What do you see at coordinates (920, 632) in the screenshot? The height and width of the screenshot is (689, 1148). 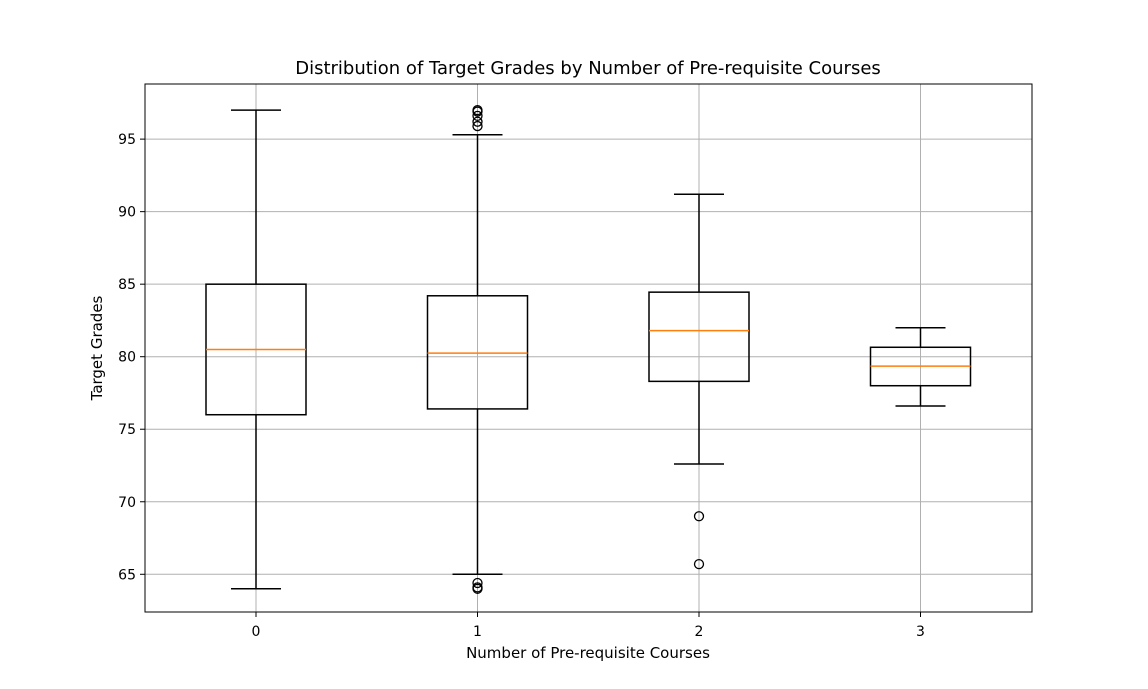 I see `x-tick-label: 3` at bounding box center [920, 632].